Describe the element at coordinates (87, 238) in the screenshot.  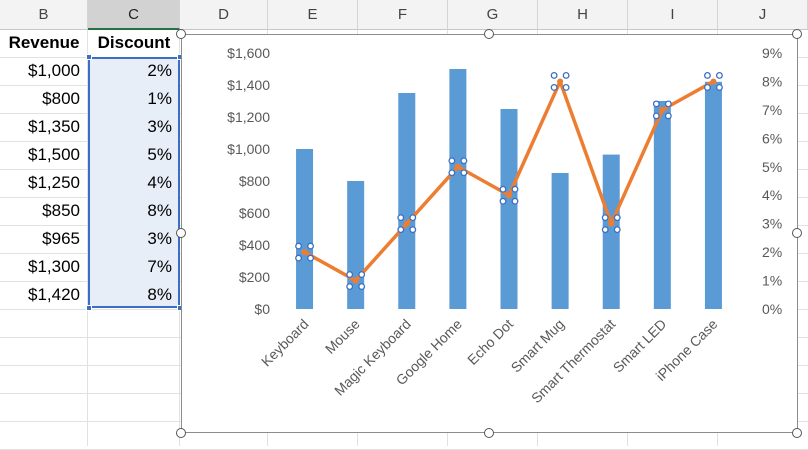
I see `gridline-vertical` at that location.